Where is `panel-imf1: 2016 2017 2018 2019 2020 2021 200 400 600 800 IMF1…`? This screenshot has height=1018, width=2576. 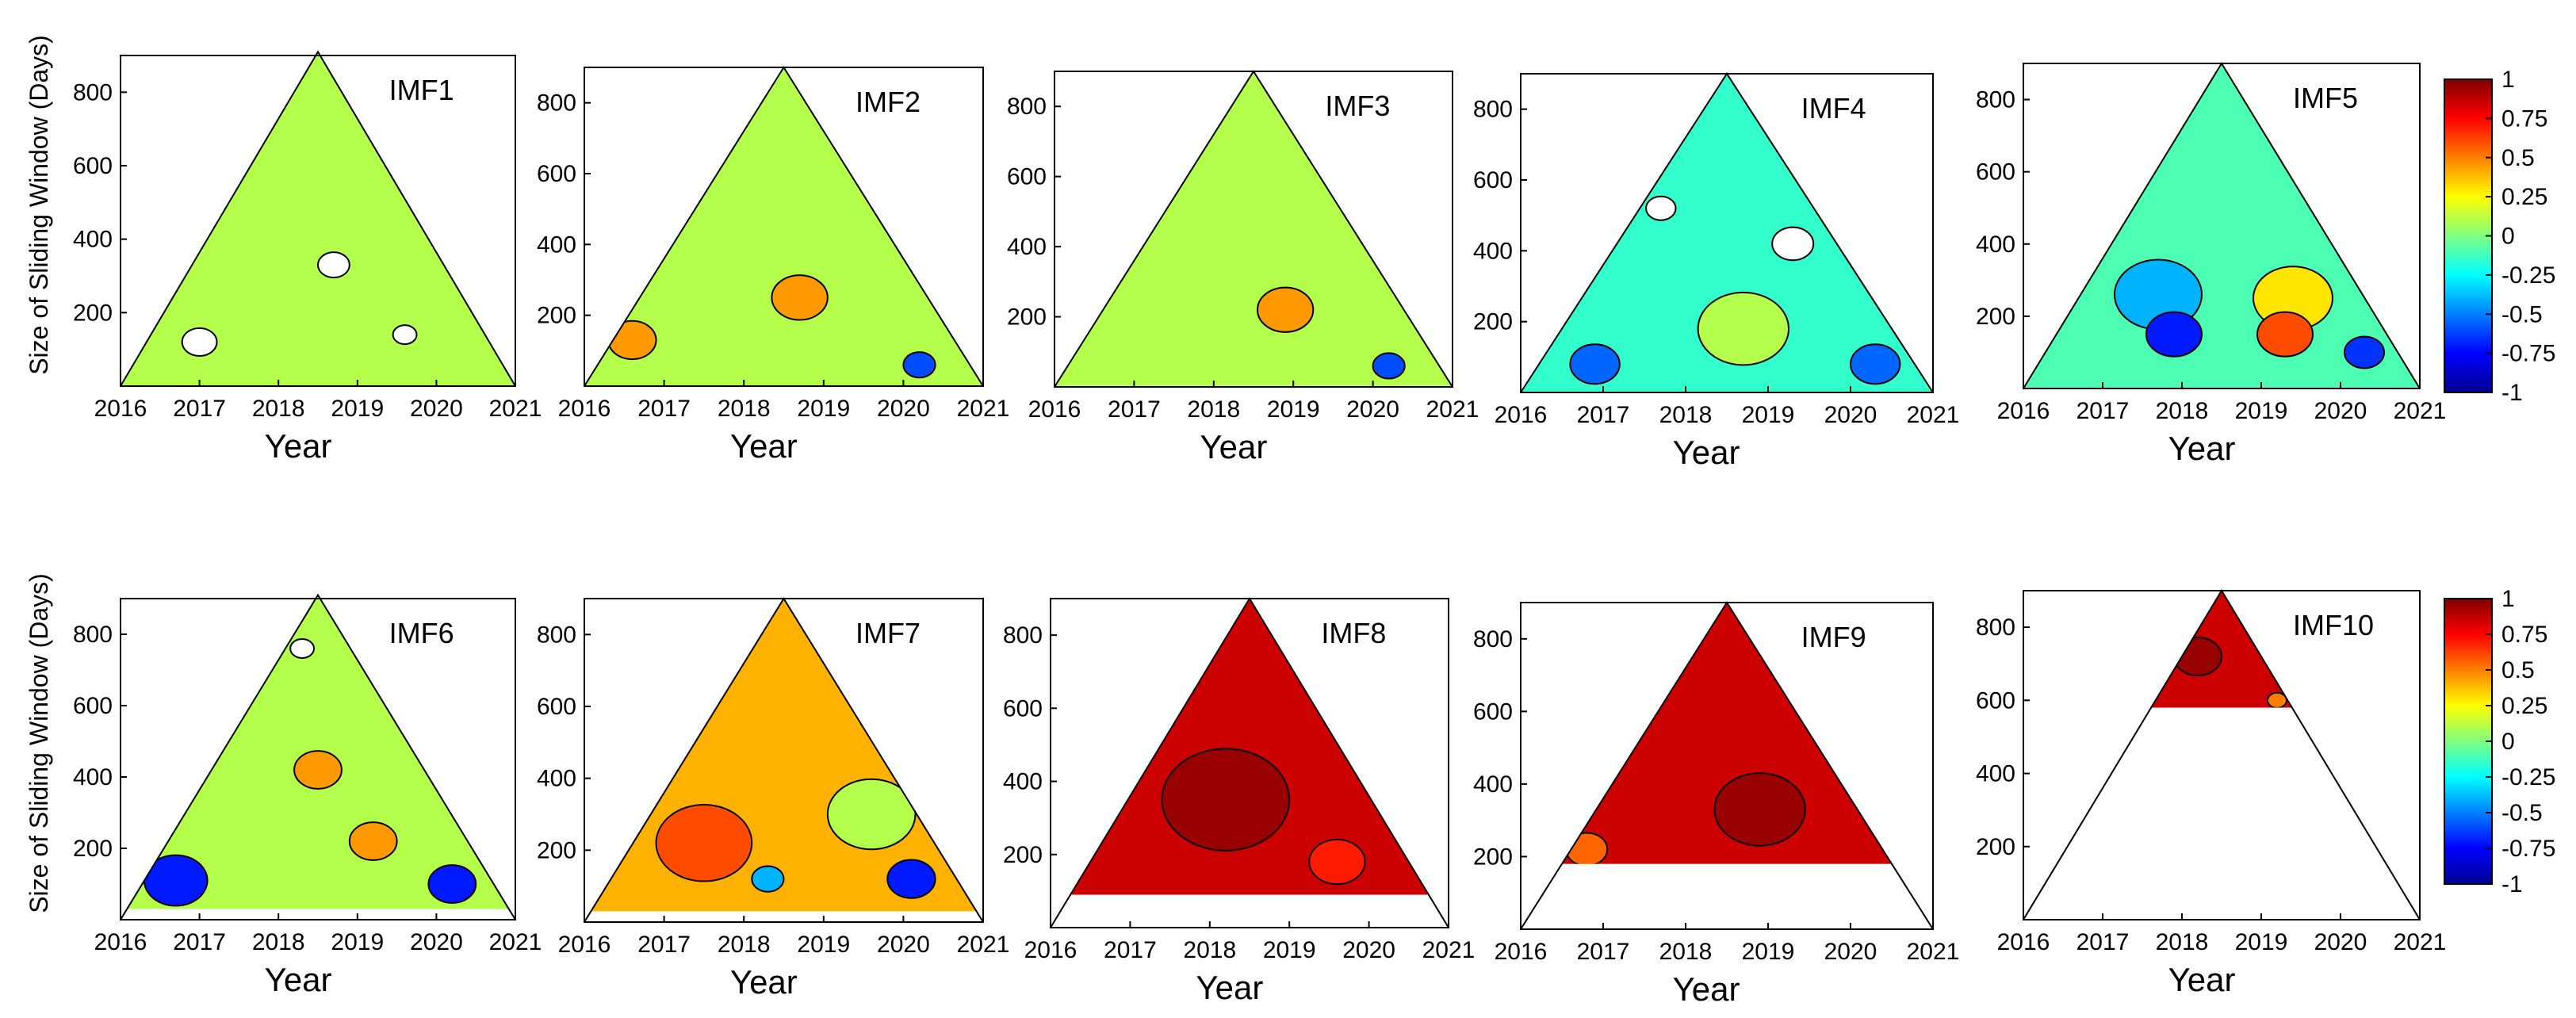
panel-imf1: 2016 2017 2018 2019 2020 2021 200 400 600 800 IMF1… is located at coordinates (283, 250).